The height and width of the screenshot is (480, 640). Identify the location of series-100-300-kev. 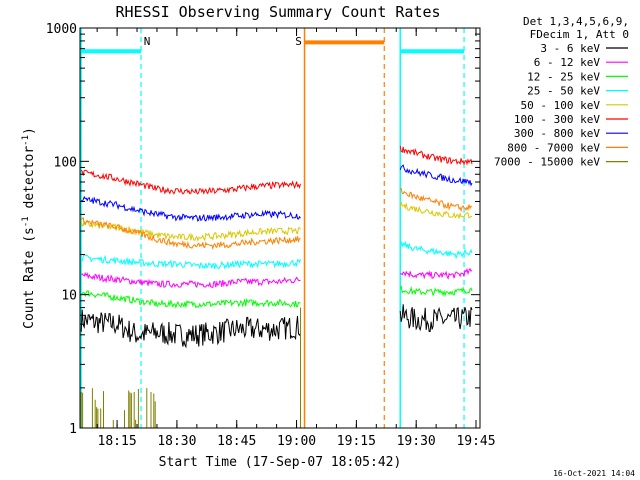
(276, 170).